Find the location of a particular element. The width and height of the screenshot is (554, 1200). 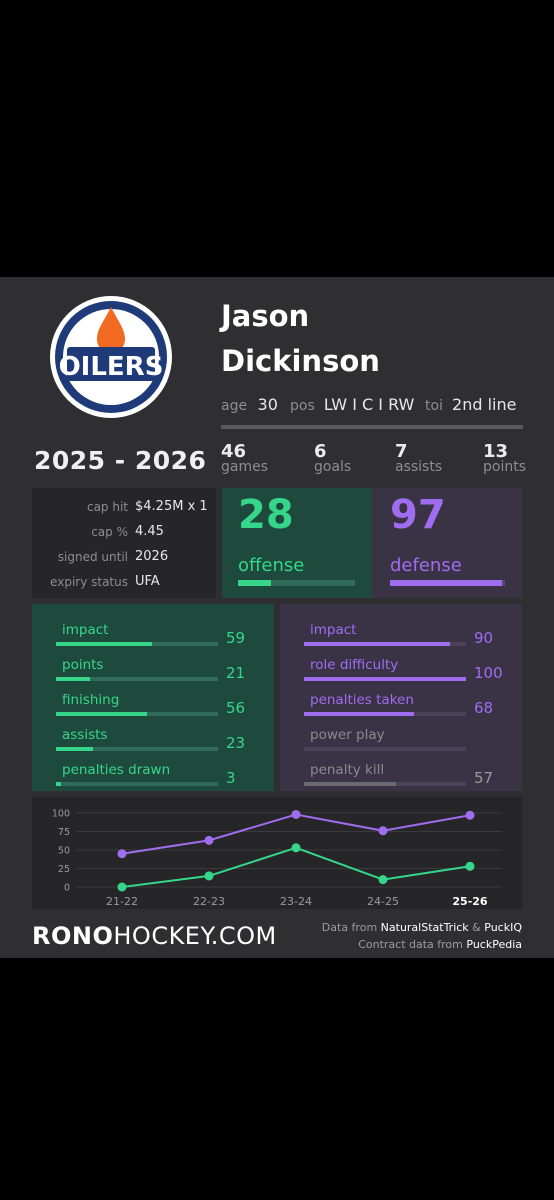

y-tick-label: 75 is located at coordinates (64, 832).